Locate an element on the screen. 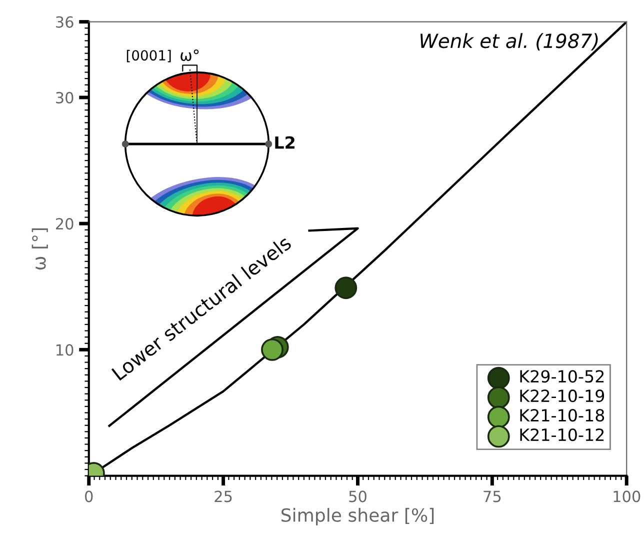 The image size is (644, 545). annotation: Wenk et al. (1987) is located at coordinates (509, 41).